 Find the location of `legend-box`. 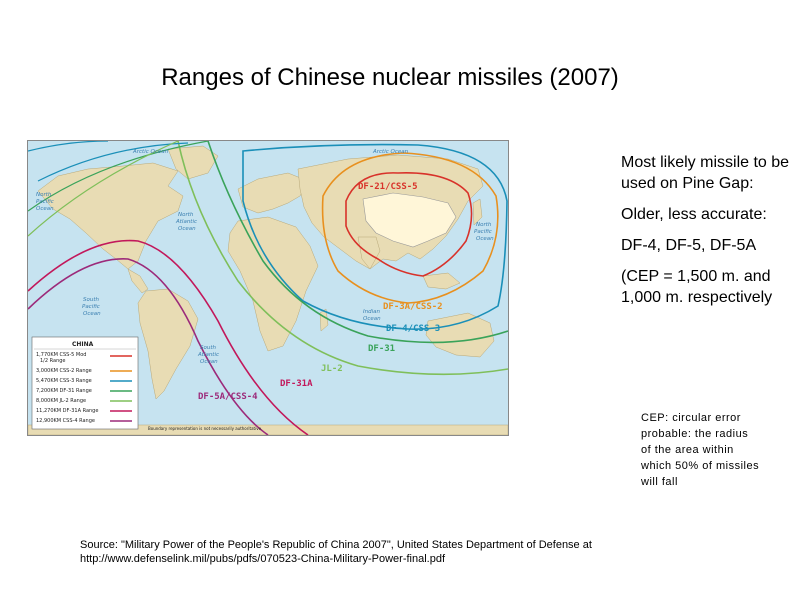

legend-box is located at coordinates (85, 383).